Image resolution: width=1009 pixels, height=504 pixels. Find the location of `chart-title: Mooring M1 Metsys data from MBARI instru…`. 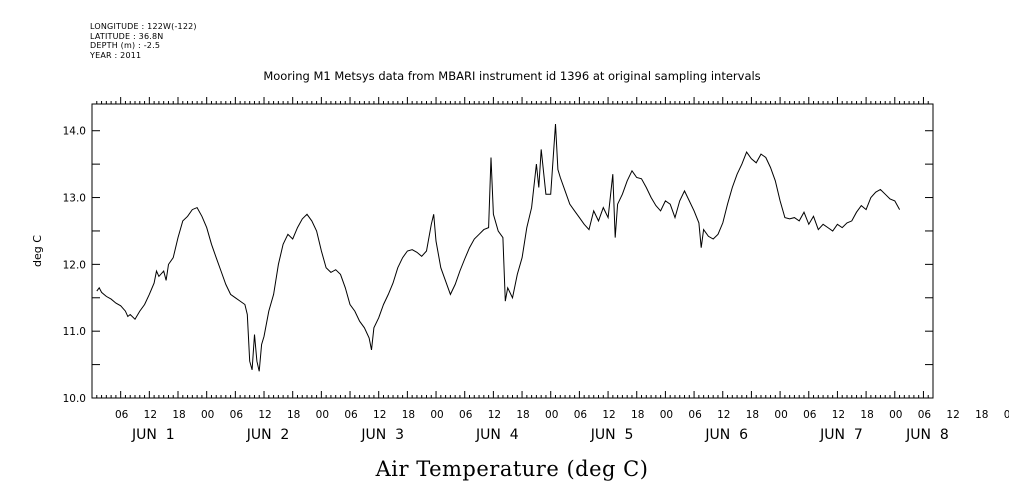

chart-title: Mooring M1 Metsys data from MBARI instru… is located at coordinates (511, 76).